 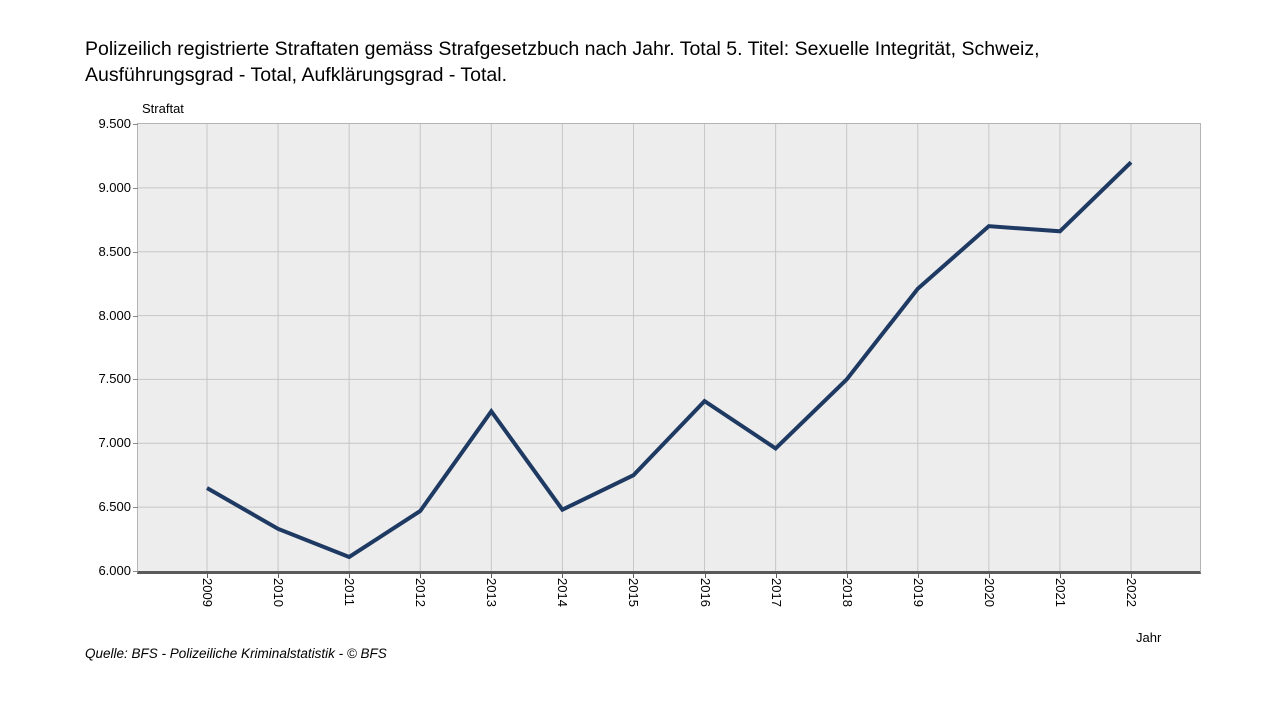 I want to click on x-tick-label: 2022, so click(x=1131, y=592).